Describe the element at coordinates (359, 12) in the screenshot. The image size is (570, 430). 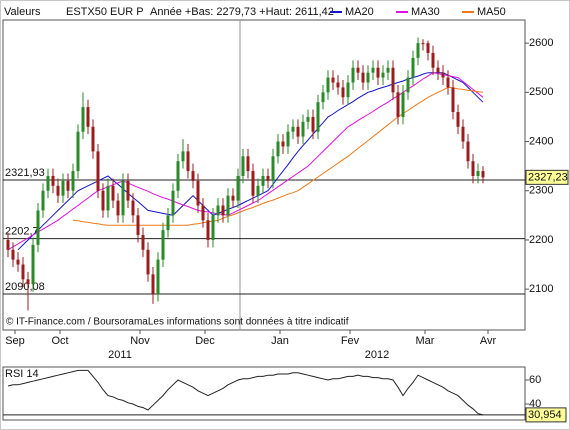
I see `legend-label: MA20` at that location.